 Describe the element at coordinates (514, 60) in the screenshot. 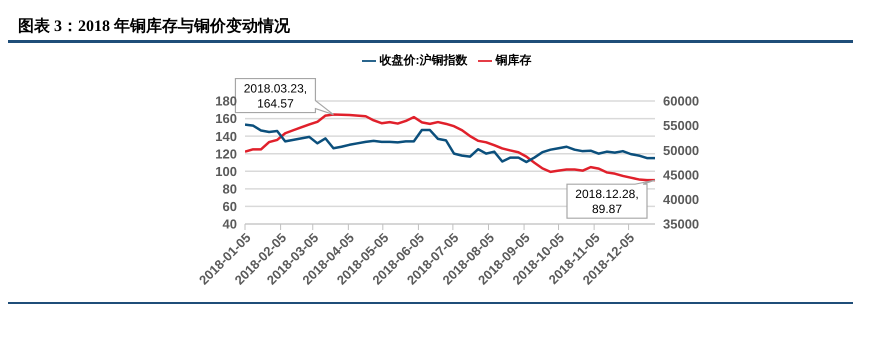

I see `legend-label: 铜库存` at that location.